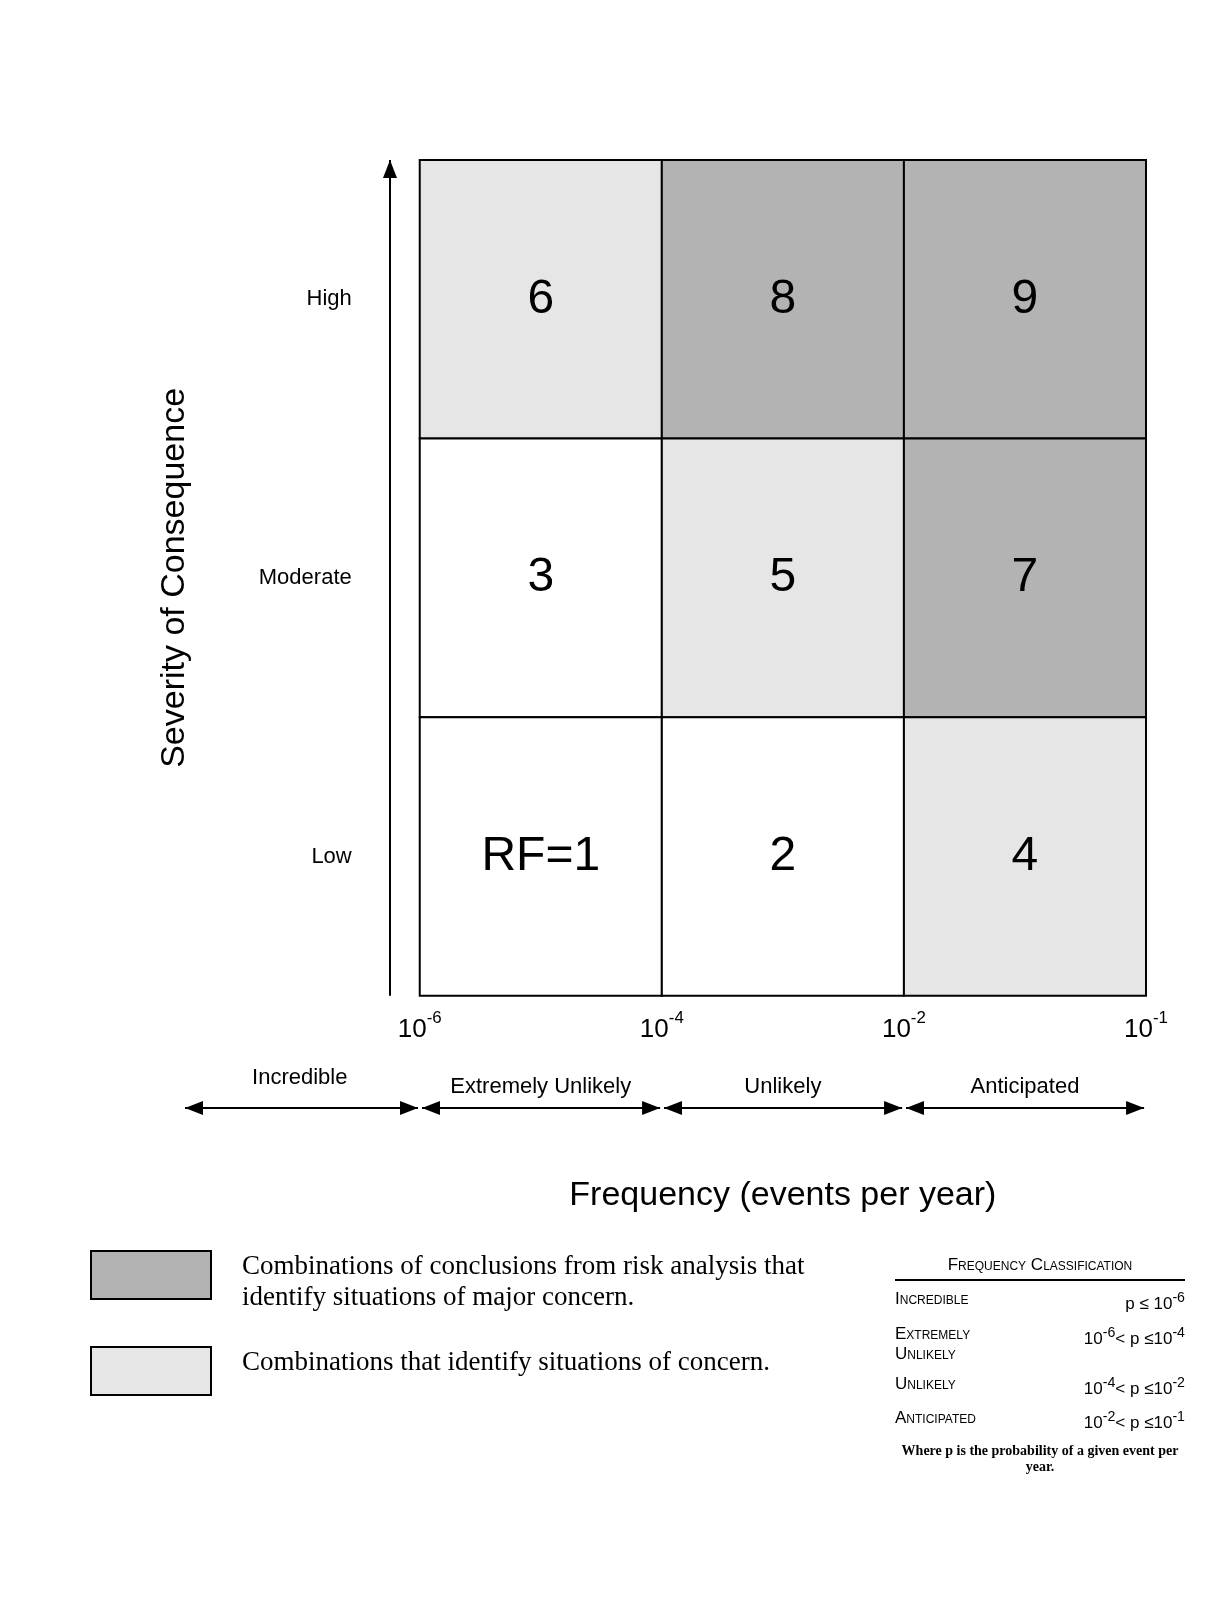  I want to click on y-axis-title: Severity of Consequence, so click(171, 577).